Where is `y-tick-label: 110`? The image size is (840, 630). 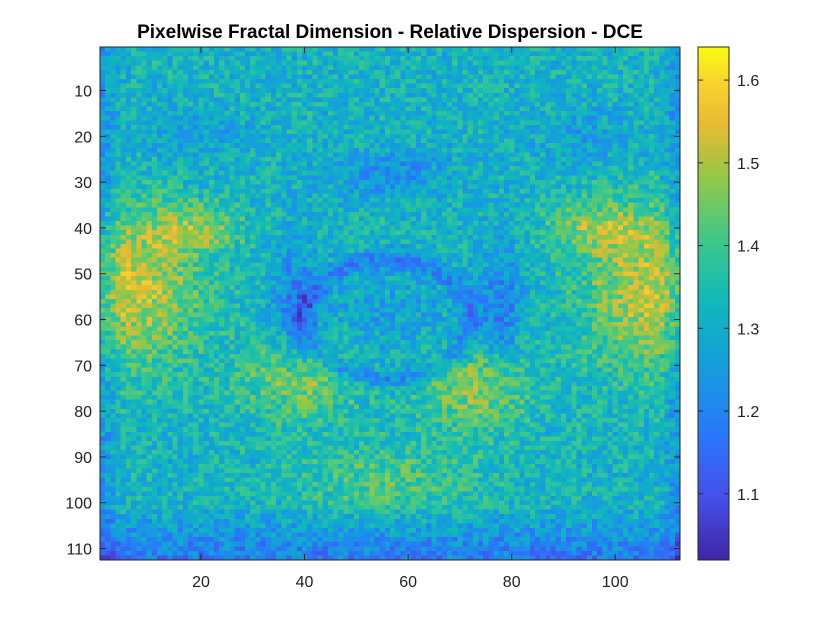
y-tick-label: 110 is located at coordinates (79, 550).